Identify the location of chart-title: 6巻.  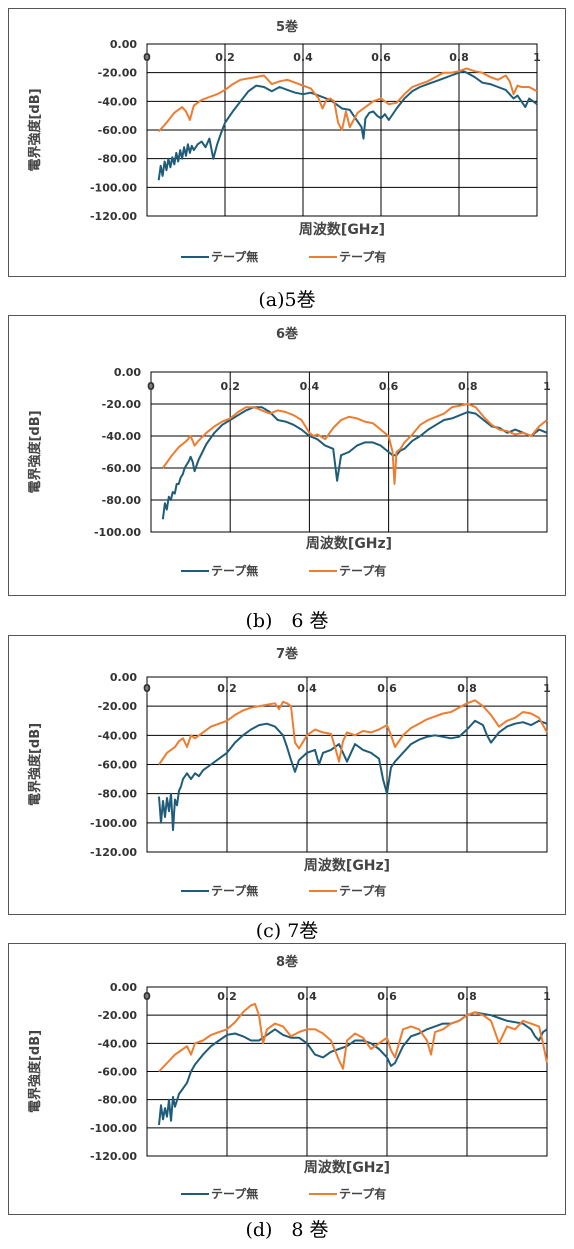
(287, 334).